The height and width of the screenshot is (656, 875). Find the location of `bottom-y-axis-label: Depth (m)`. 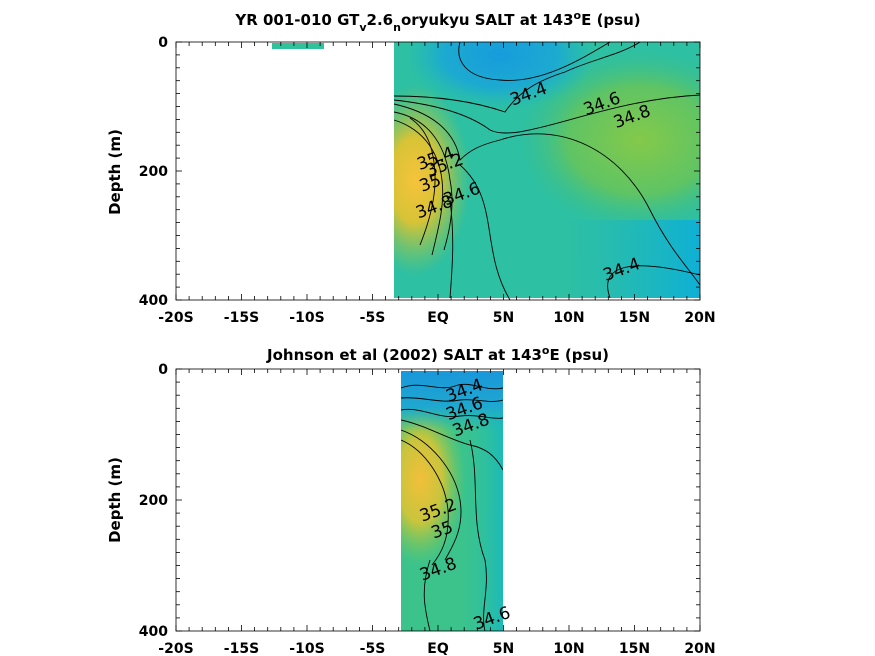

bottom-y-axis-label: Depth (m) is located at coordinates (115, 500).